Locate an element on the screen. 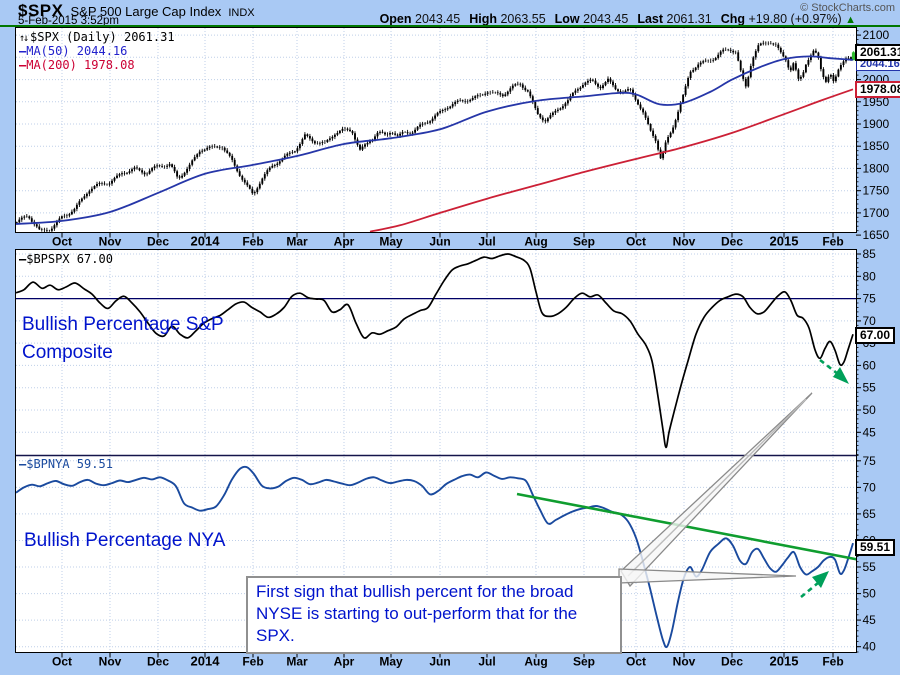  chart-header: $SPX S&P 500 Large Cap Index INDX is located at coordinates (136, 11).